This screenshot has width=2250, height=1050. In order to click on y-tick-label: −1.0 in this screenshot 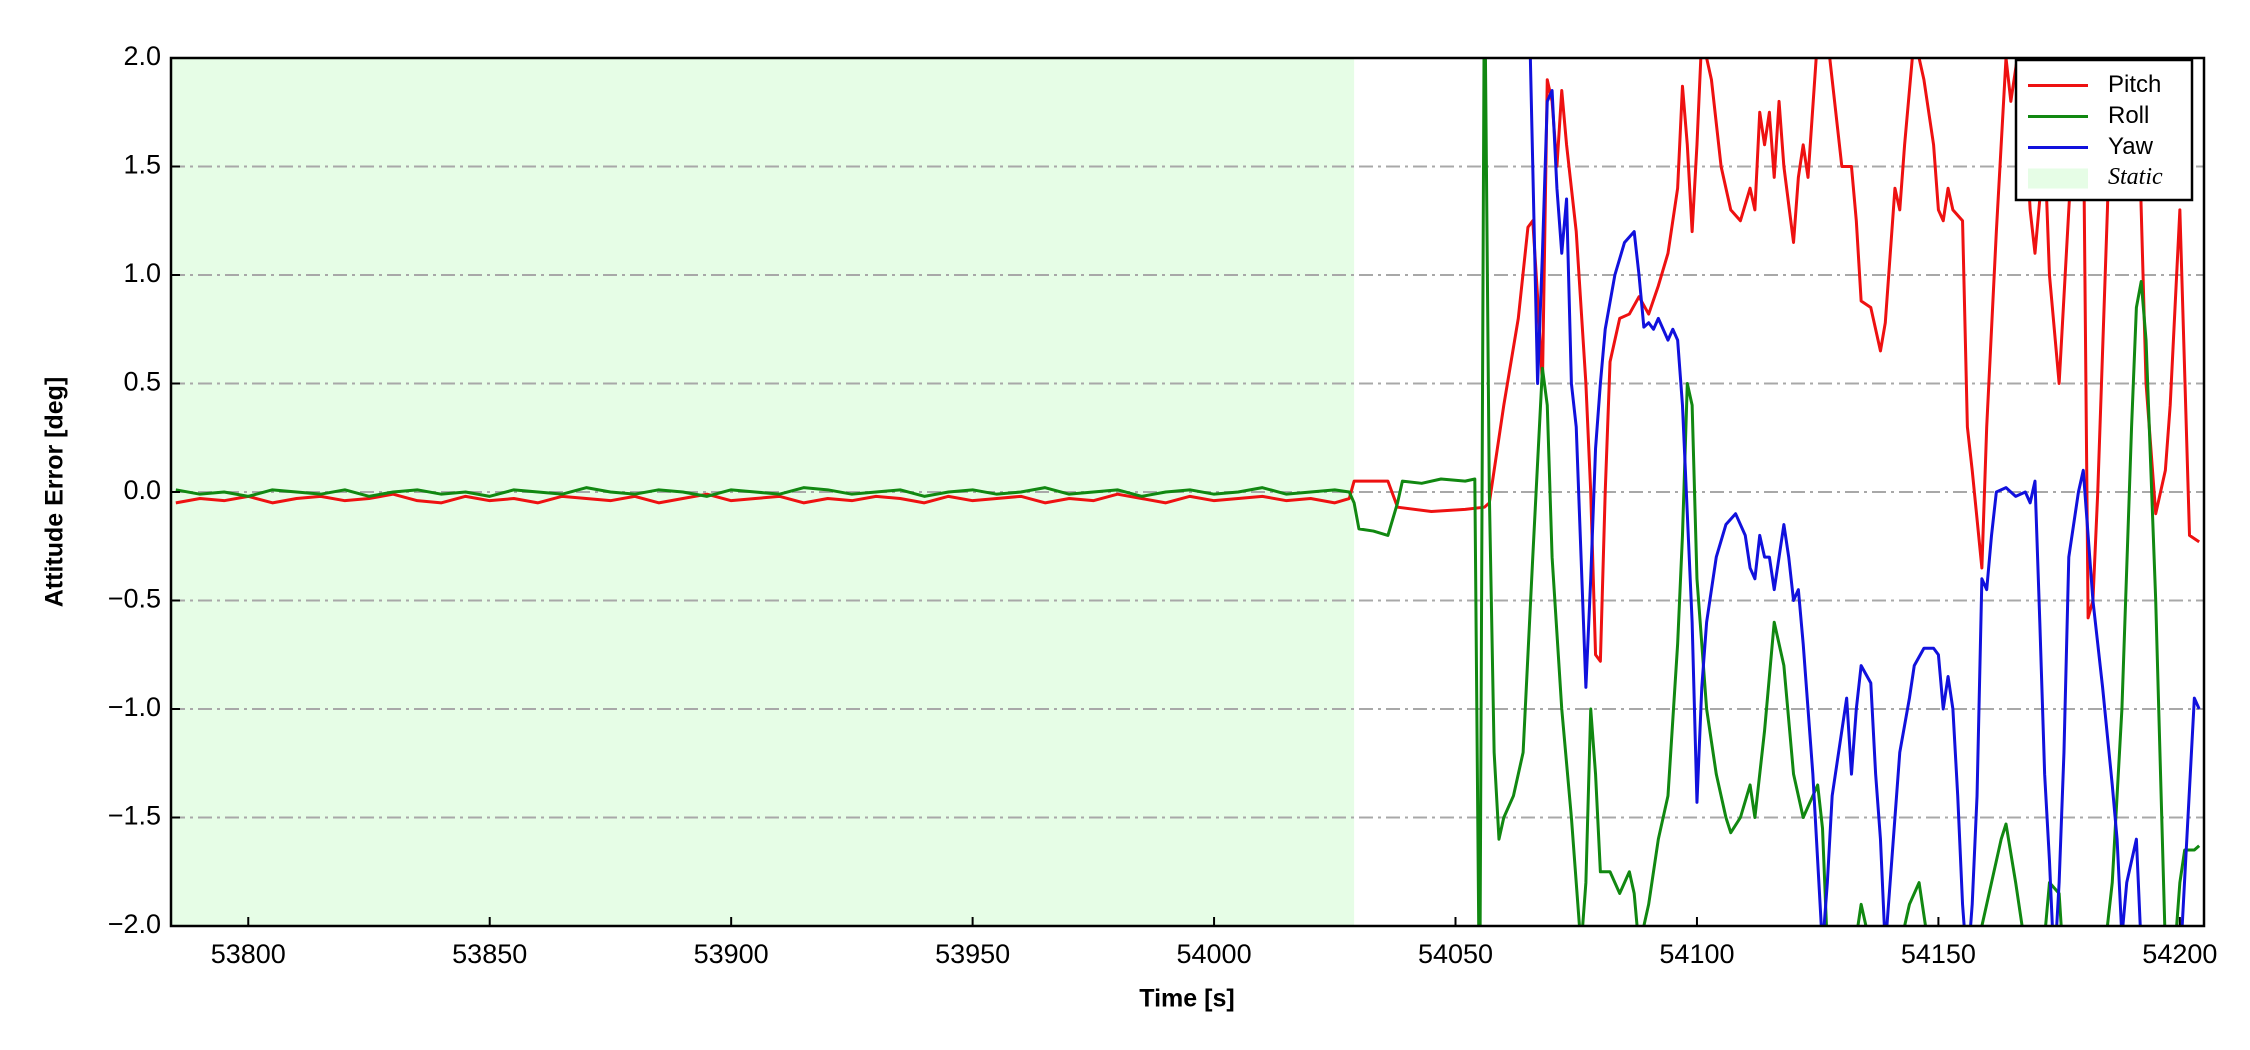, I will do `click(134, 707)`.